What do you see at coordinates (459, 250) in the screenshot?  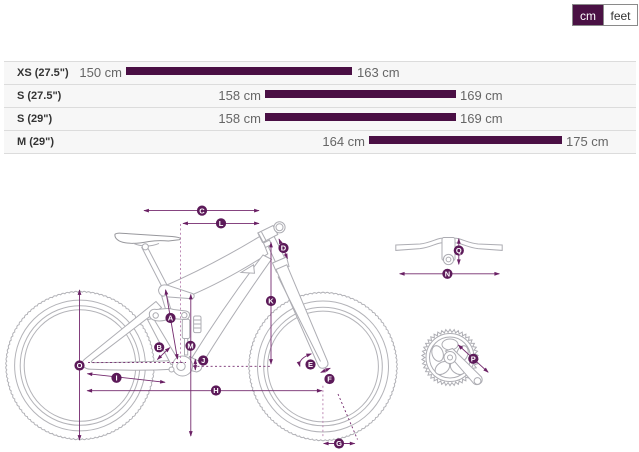 I see `svg-text: Q` at bounding box center [459, 250].